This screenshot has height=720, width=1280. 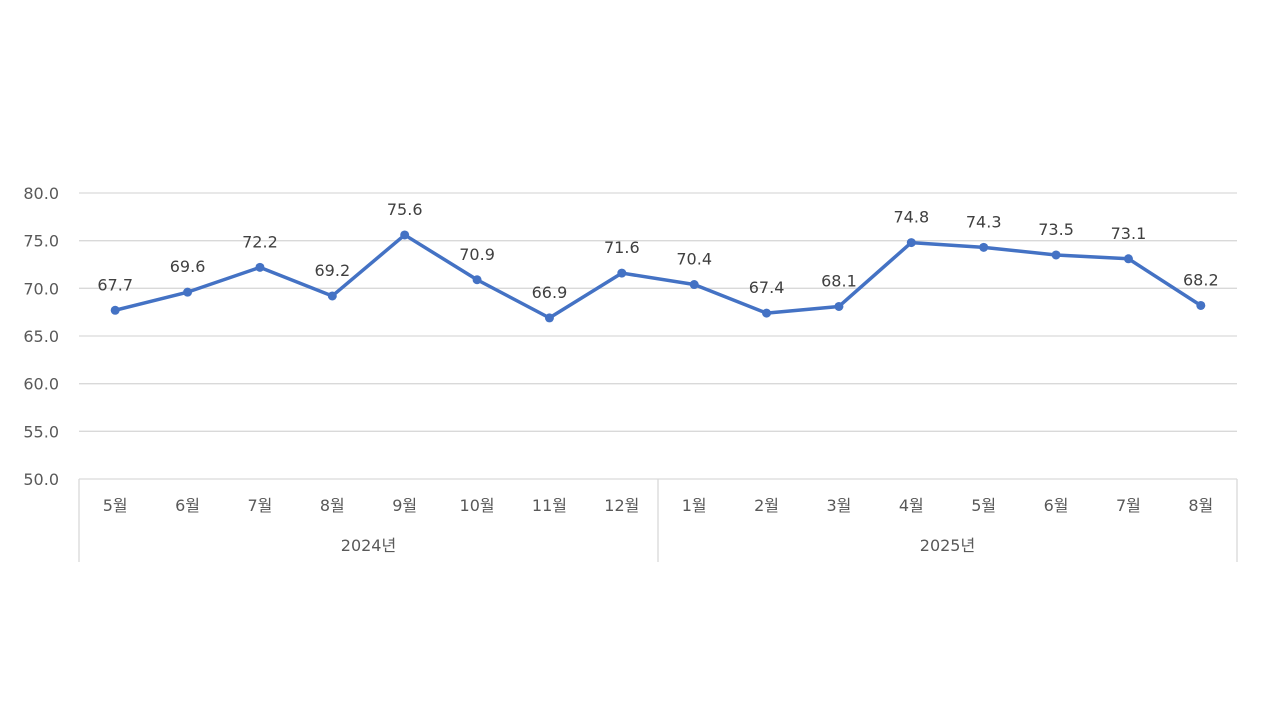 What do you see at coordinates (477, 505) in the screenshot?
I see `x-tick-label: 10월` at bounding box center [477, 505].